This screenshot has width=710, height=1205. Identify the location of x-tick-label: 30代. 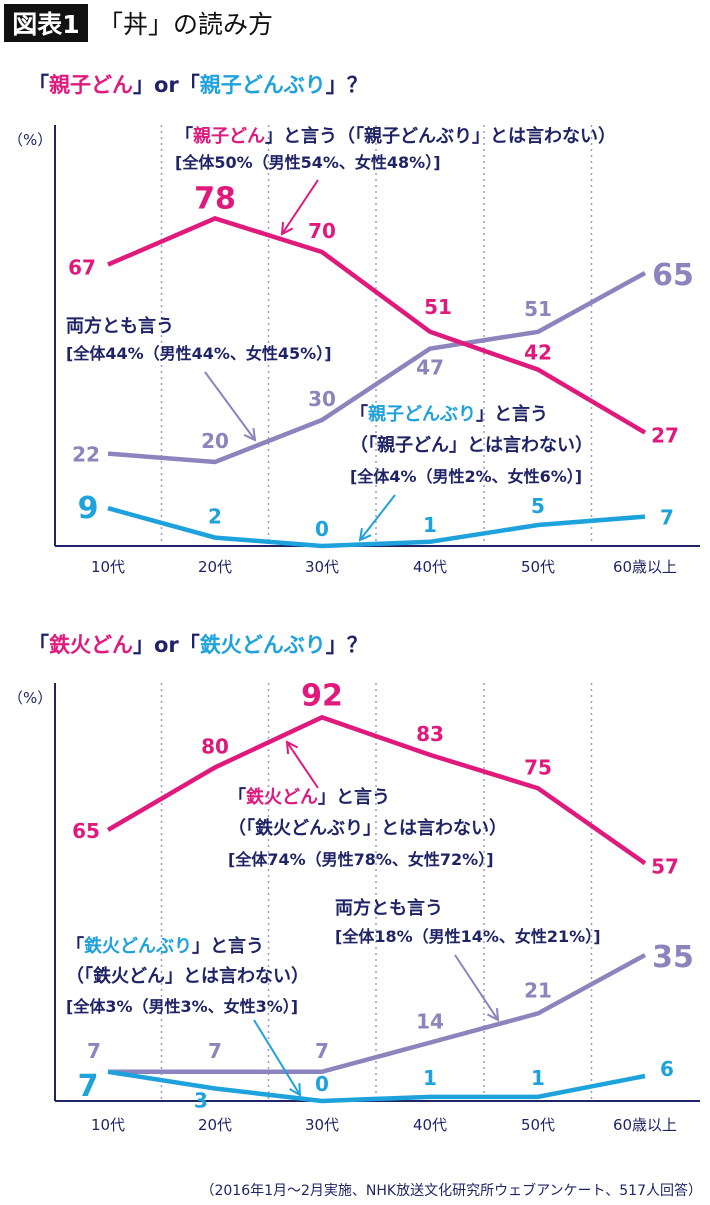
(322, 1125).